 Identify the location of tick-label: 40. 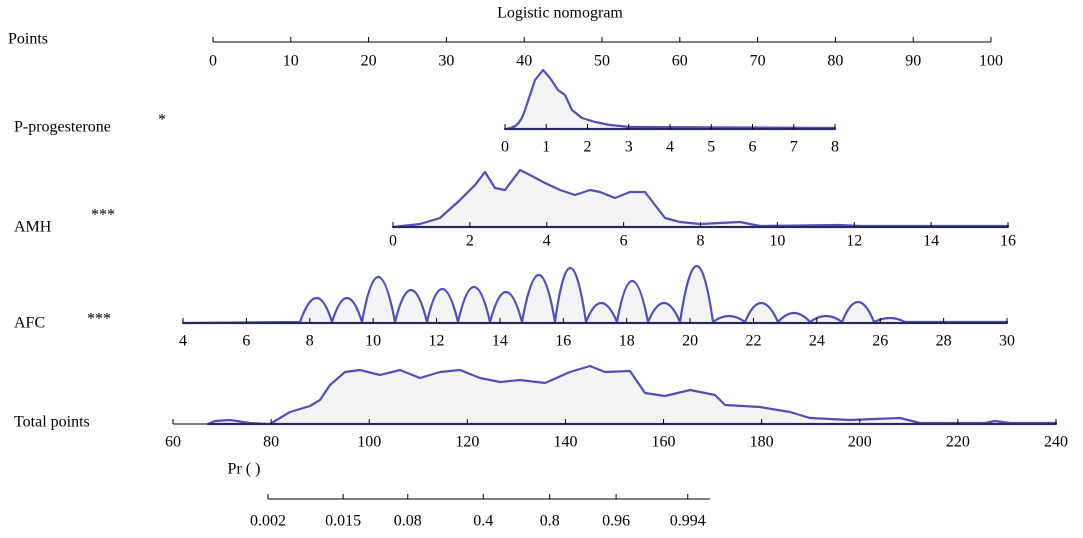
(524, 61).